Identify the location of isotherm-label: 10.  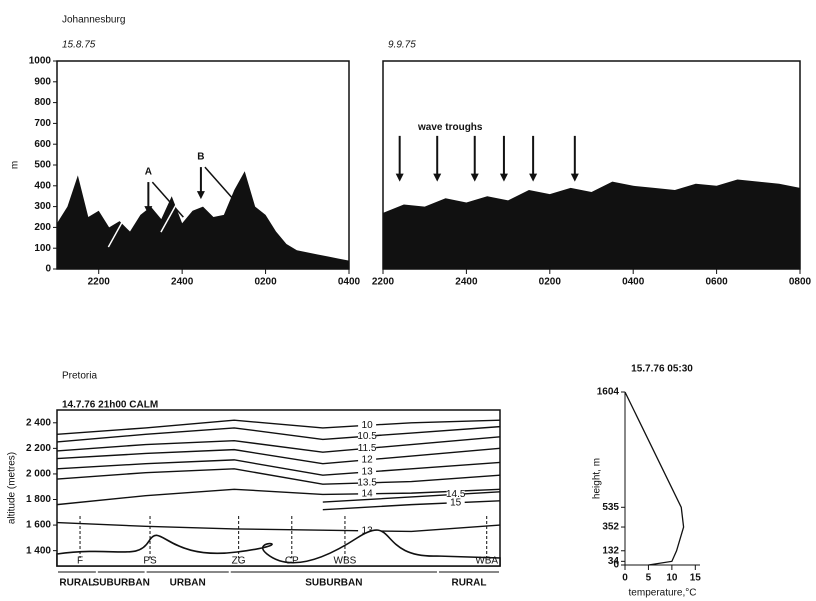
(368, 425).